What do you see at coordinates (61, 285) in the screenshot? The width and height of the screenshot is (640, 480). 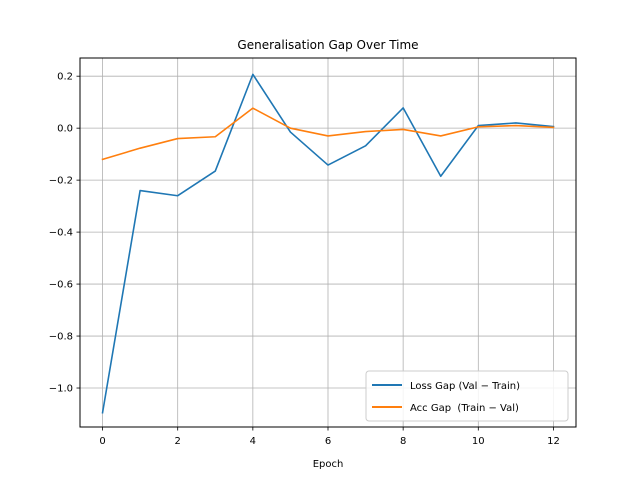 I see `y-tick-label: −0.6` at bounding box center [61, 285].